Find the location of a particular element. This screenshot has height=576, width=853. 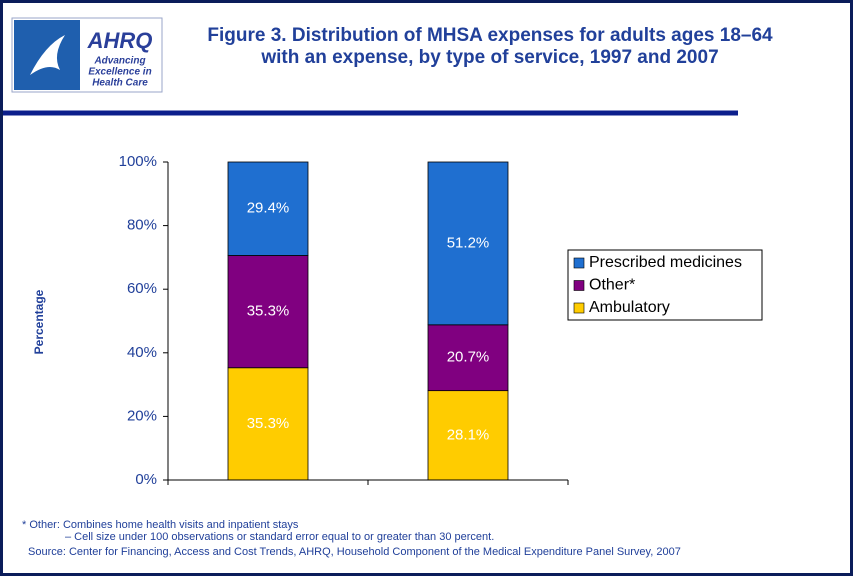

eagle is located at coordinates (47, 55).